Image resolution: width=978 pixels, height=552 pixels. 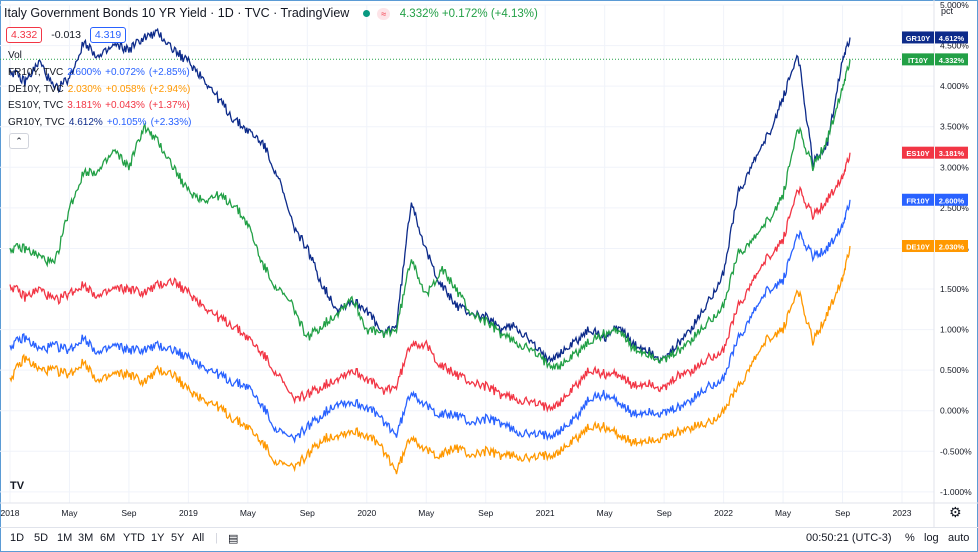 What do you see at coordinates (918, 59) in the screenshot?
I see `series-tag-it10y` at bounding box center [918, 59].